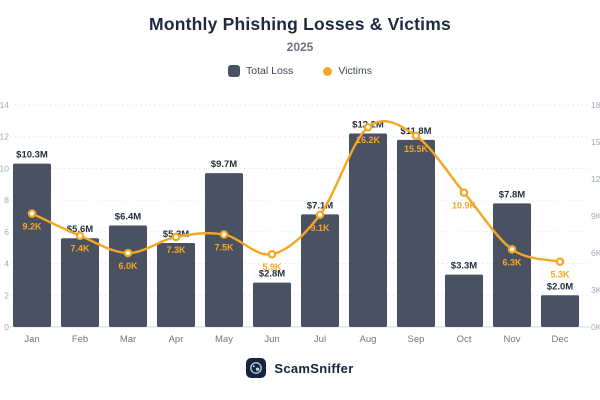 Image resolution: width=600 pixels, height=400 pixels. I want to click on victims-label-dec: 5.3K, so click(560, 275).